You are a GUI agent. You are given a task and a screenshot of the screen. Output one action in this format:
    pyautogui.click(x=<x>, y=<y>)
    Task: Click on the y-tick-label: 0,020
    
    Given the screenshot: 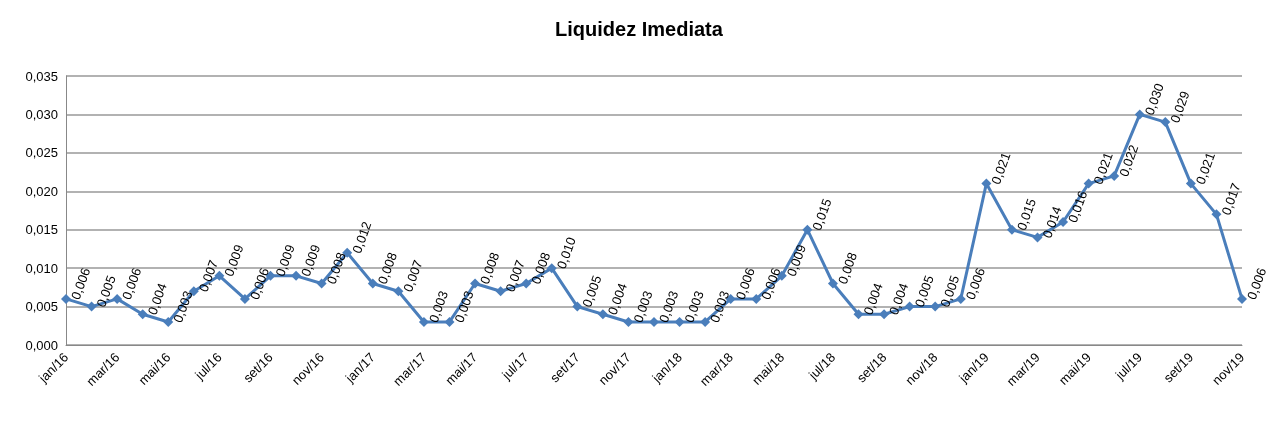 What is the action you would take?
    pyautogui.click(x=41, y=191)
    